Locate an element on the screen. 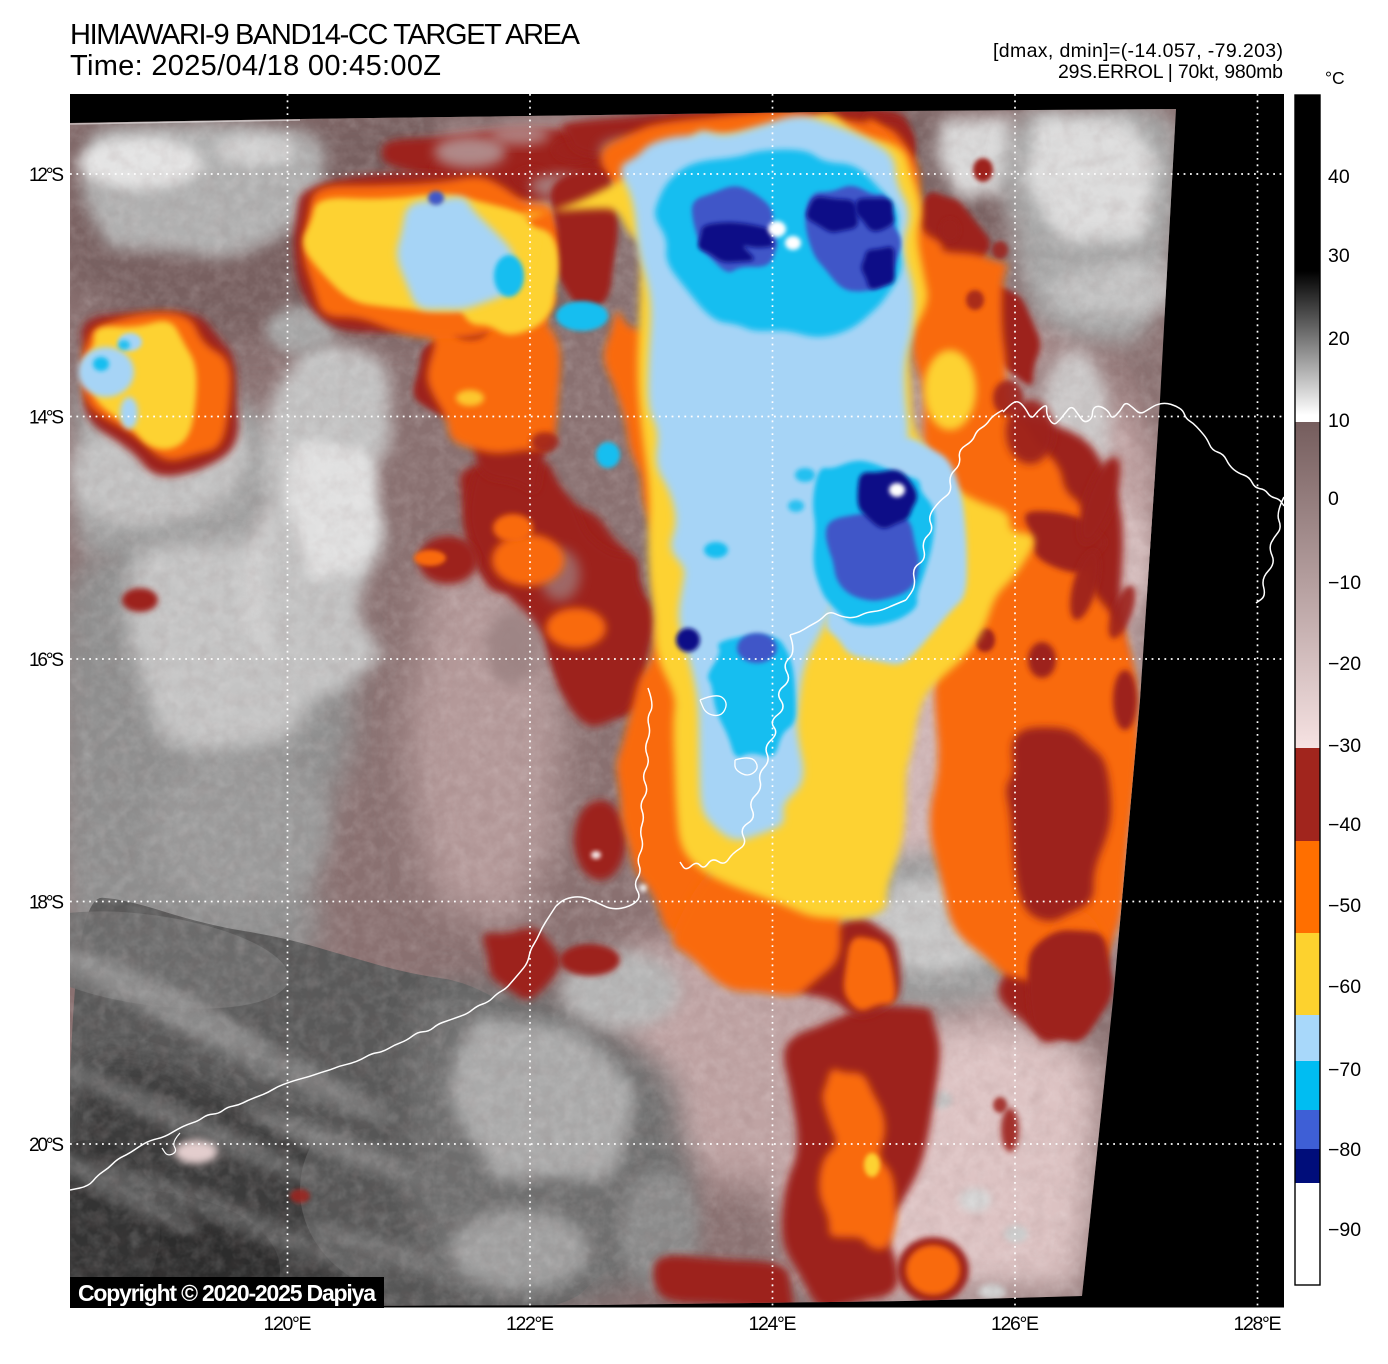  svg-text: °C is located at coordinates (1335, 78).